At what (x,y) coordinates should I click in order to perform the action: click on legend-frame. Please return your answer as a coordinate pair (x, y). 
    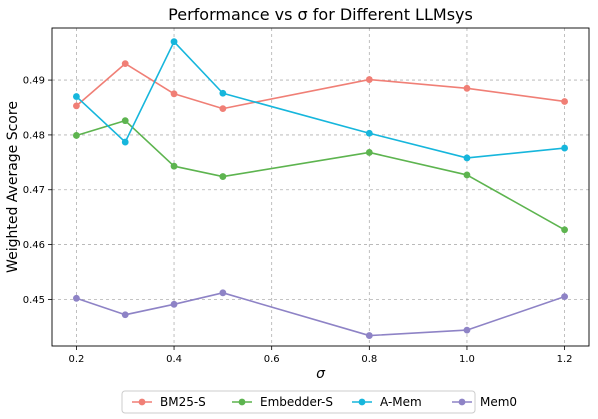
    Looking at the image, I should click on (298, 402).